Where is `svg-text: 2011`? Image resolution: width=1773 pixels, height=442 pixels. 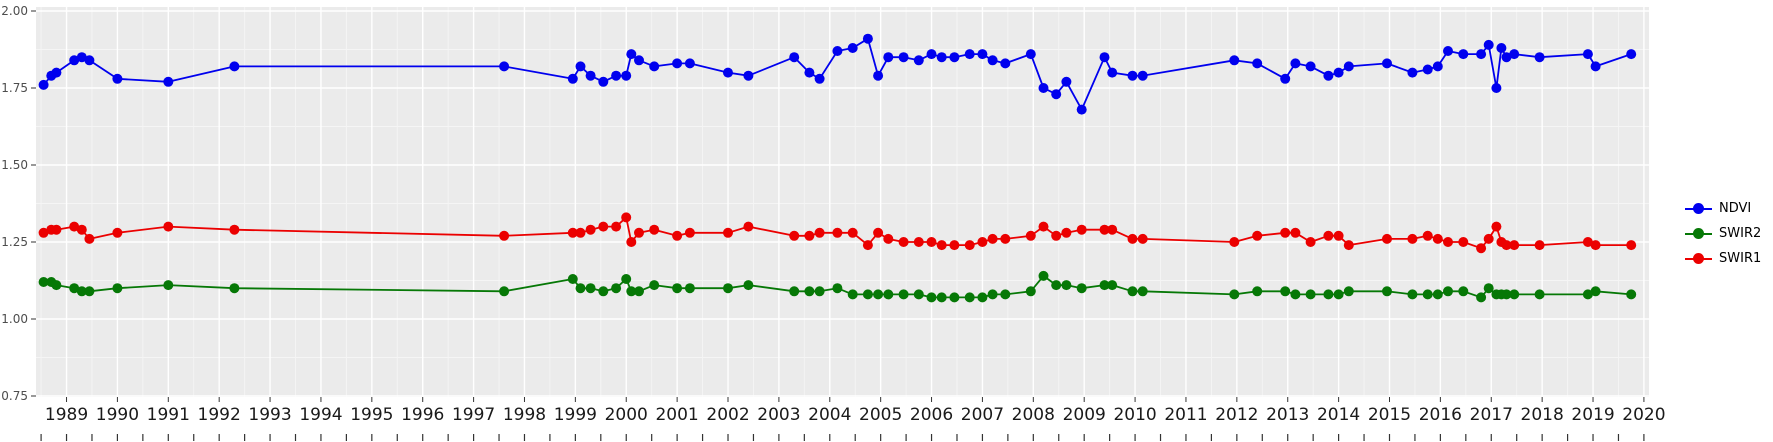 svg-text: 2011 is located at coordinates (1185, 415).